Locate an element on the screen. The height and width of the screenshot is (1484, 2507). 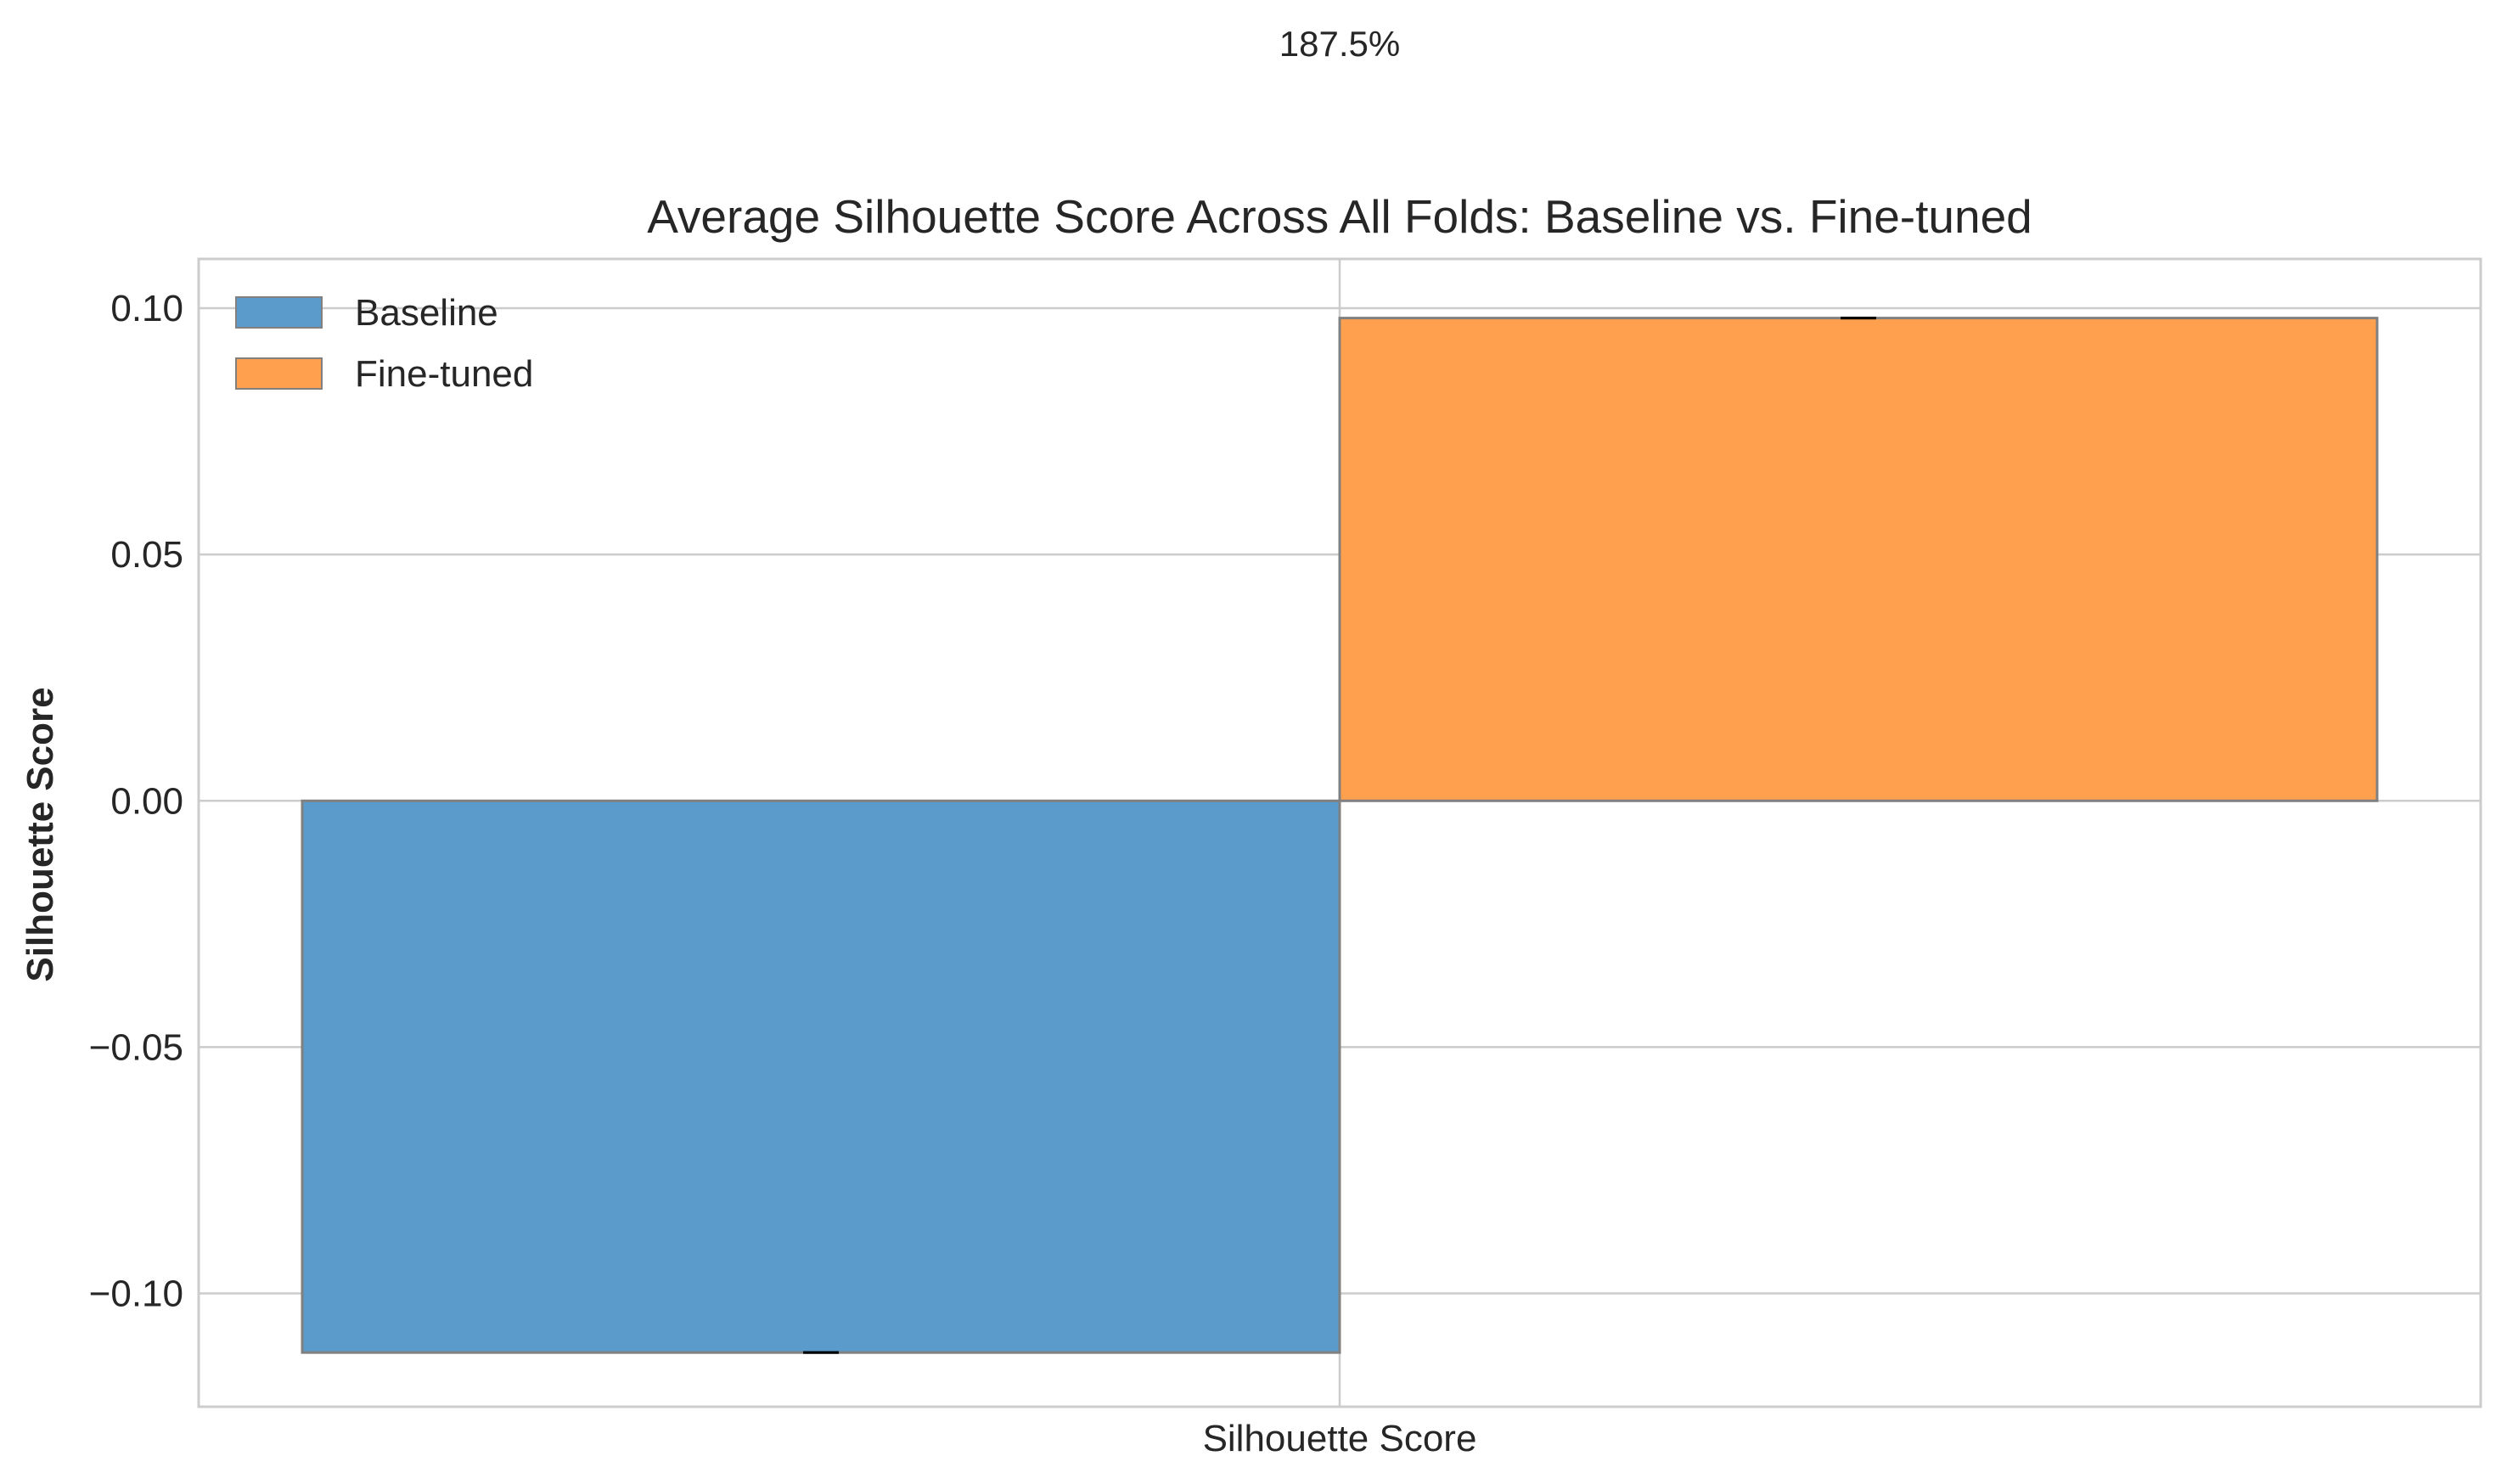
y-tick-label: −0.05 is located at coordinates (136, 1047).